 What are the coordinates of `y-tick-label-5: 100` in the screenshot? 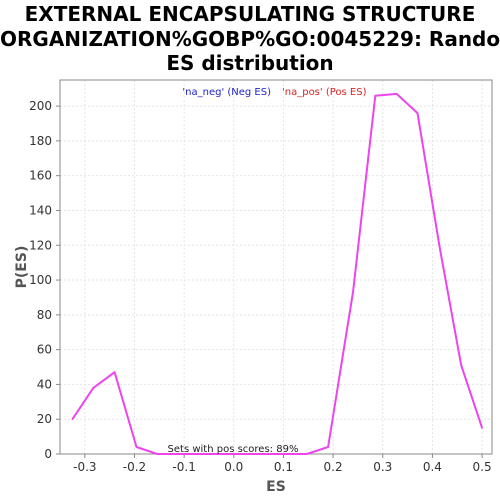 It's located at (40, 280).